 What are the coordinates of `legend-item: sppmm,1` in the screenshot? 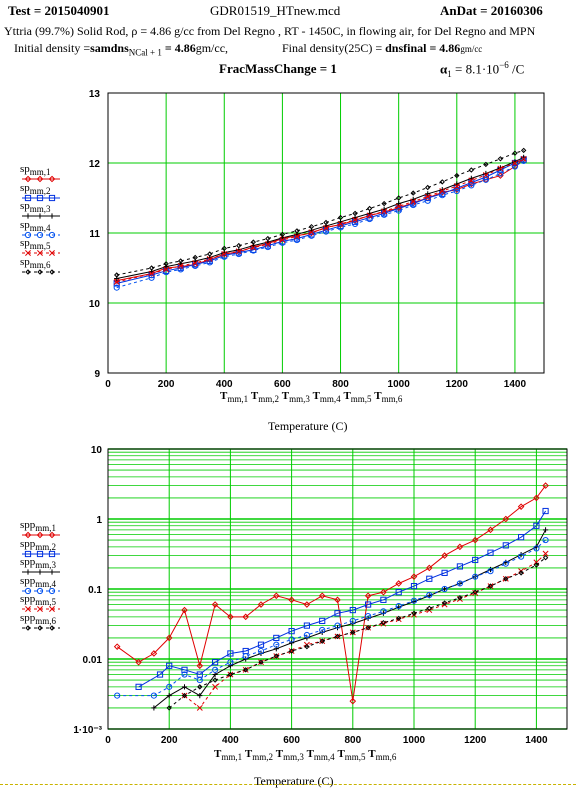 It's located at (50, 529).